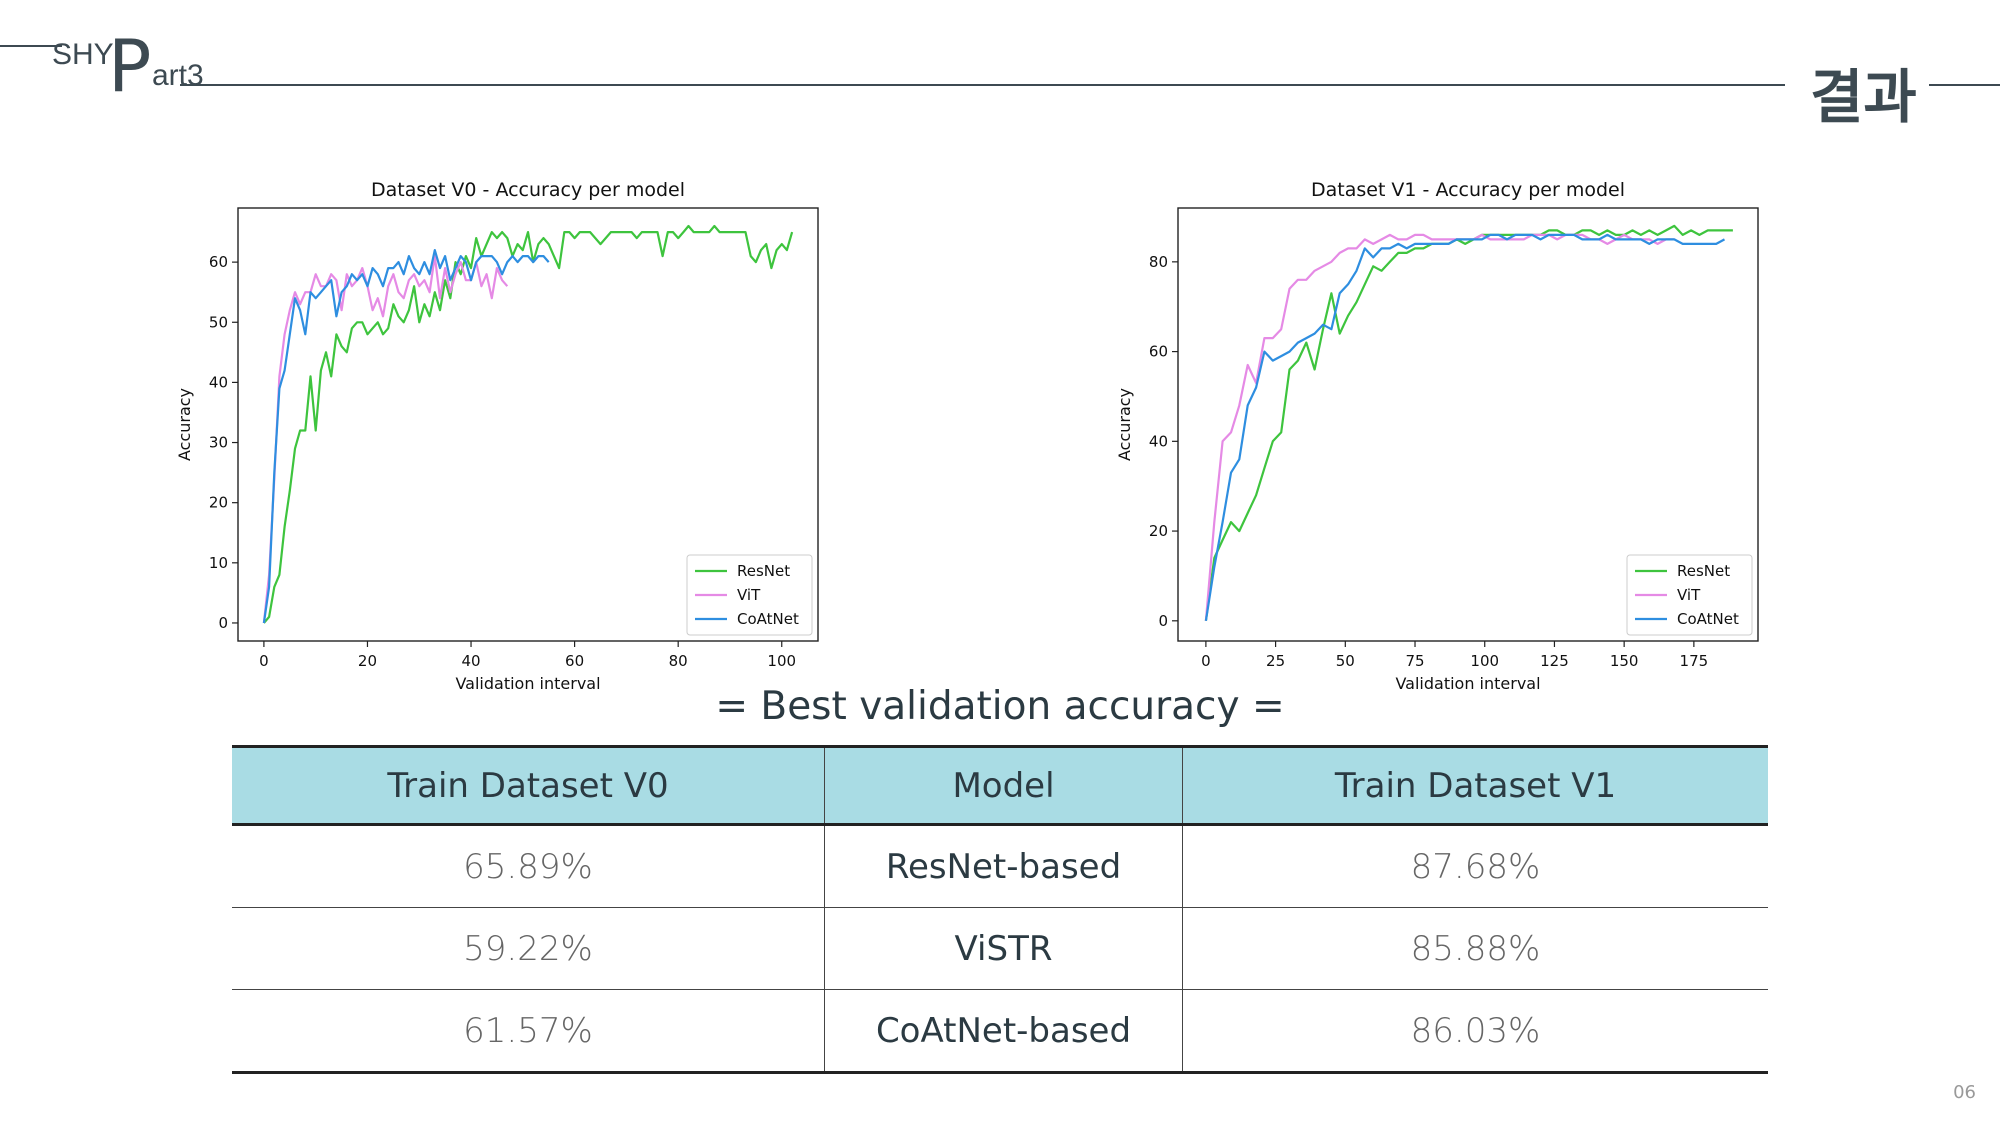 The image size is (2000, 1125). What do you see at coordinates (528, 948) in the screenshot?
I see `cell-v0-accuracy: 59.22%` at bounding box center [528, 948].